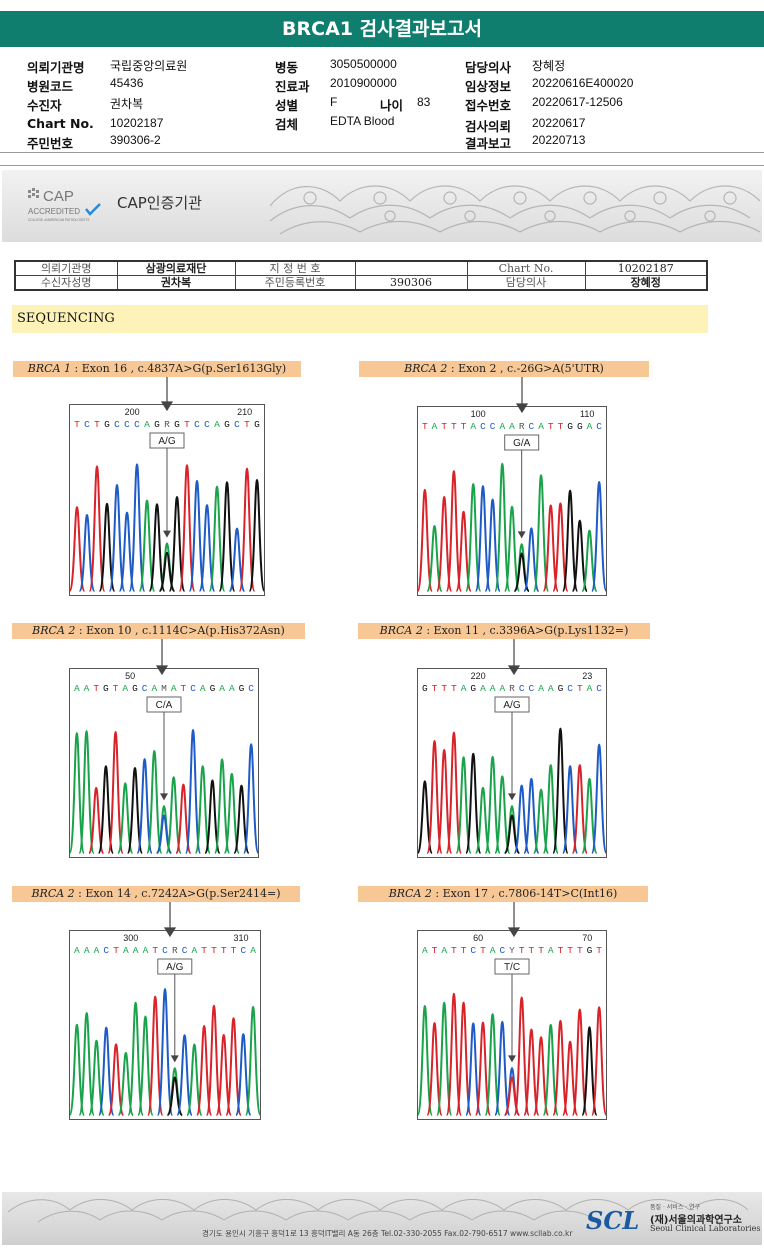 The height and width of the screenshot is (1256, 764). Describe the element at coordinates (524, 893) in the screenshot. I see `variant-text: : Exon 17 , c.7806-14T>C(Int16)` at that location.